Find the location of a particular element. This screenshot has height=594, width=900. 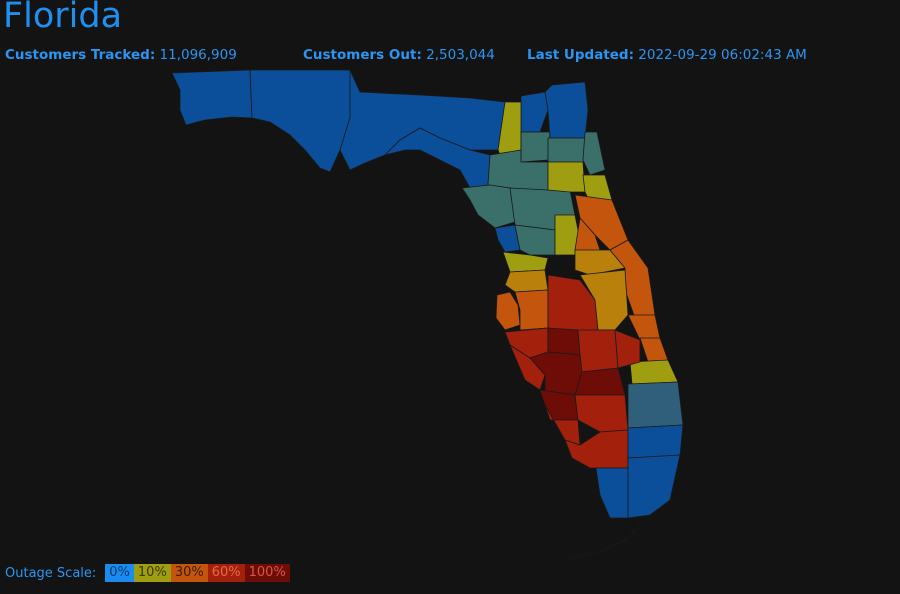

legend-swatch-0: 0% is located at coordinates (119, 573).